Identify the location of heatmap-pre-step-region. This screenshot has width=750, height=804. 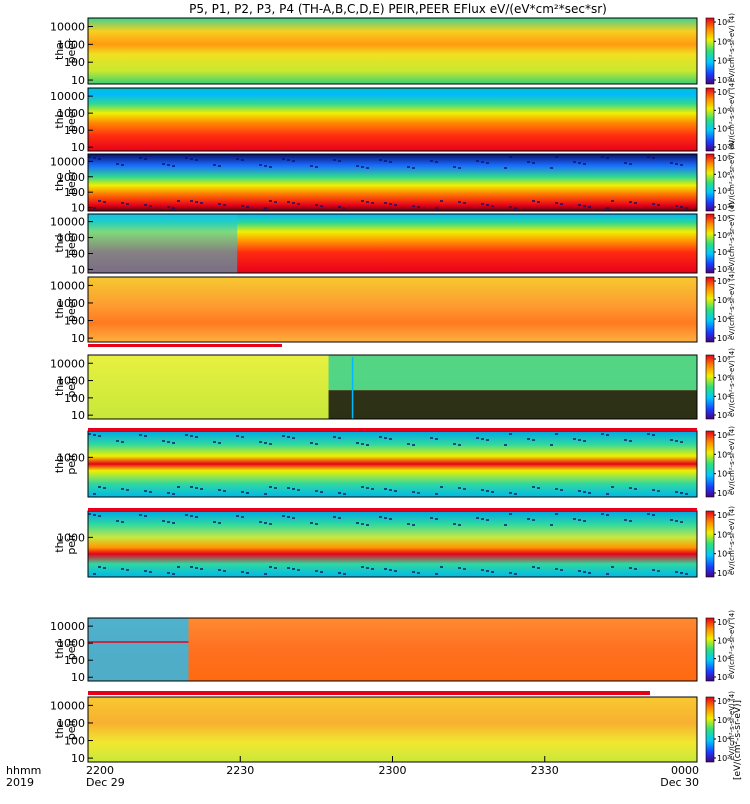
(138, 649).